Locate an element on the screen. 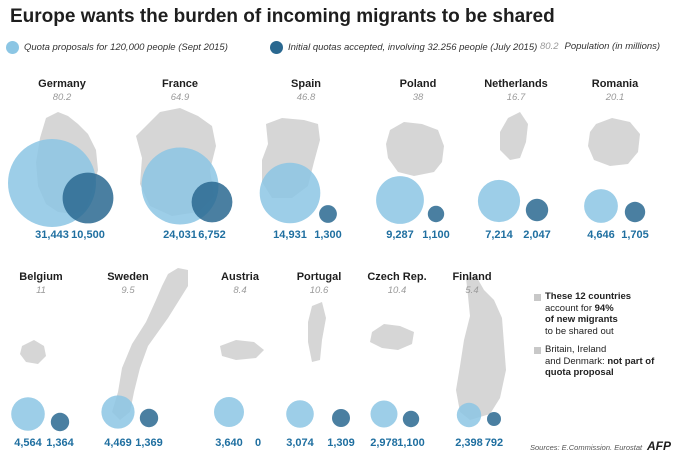 The image size is (680, 462). finland-map is located at coordinates (481, 348).